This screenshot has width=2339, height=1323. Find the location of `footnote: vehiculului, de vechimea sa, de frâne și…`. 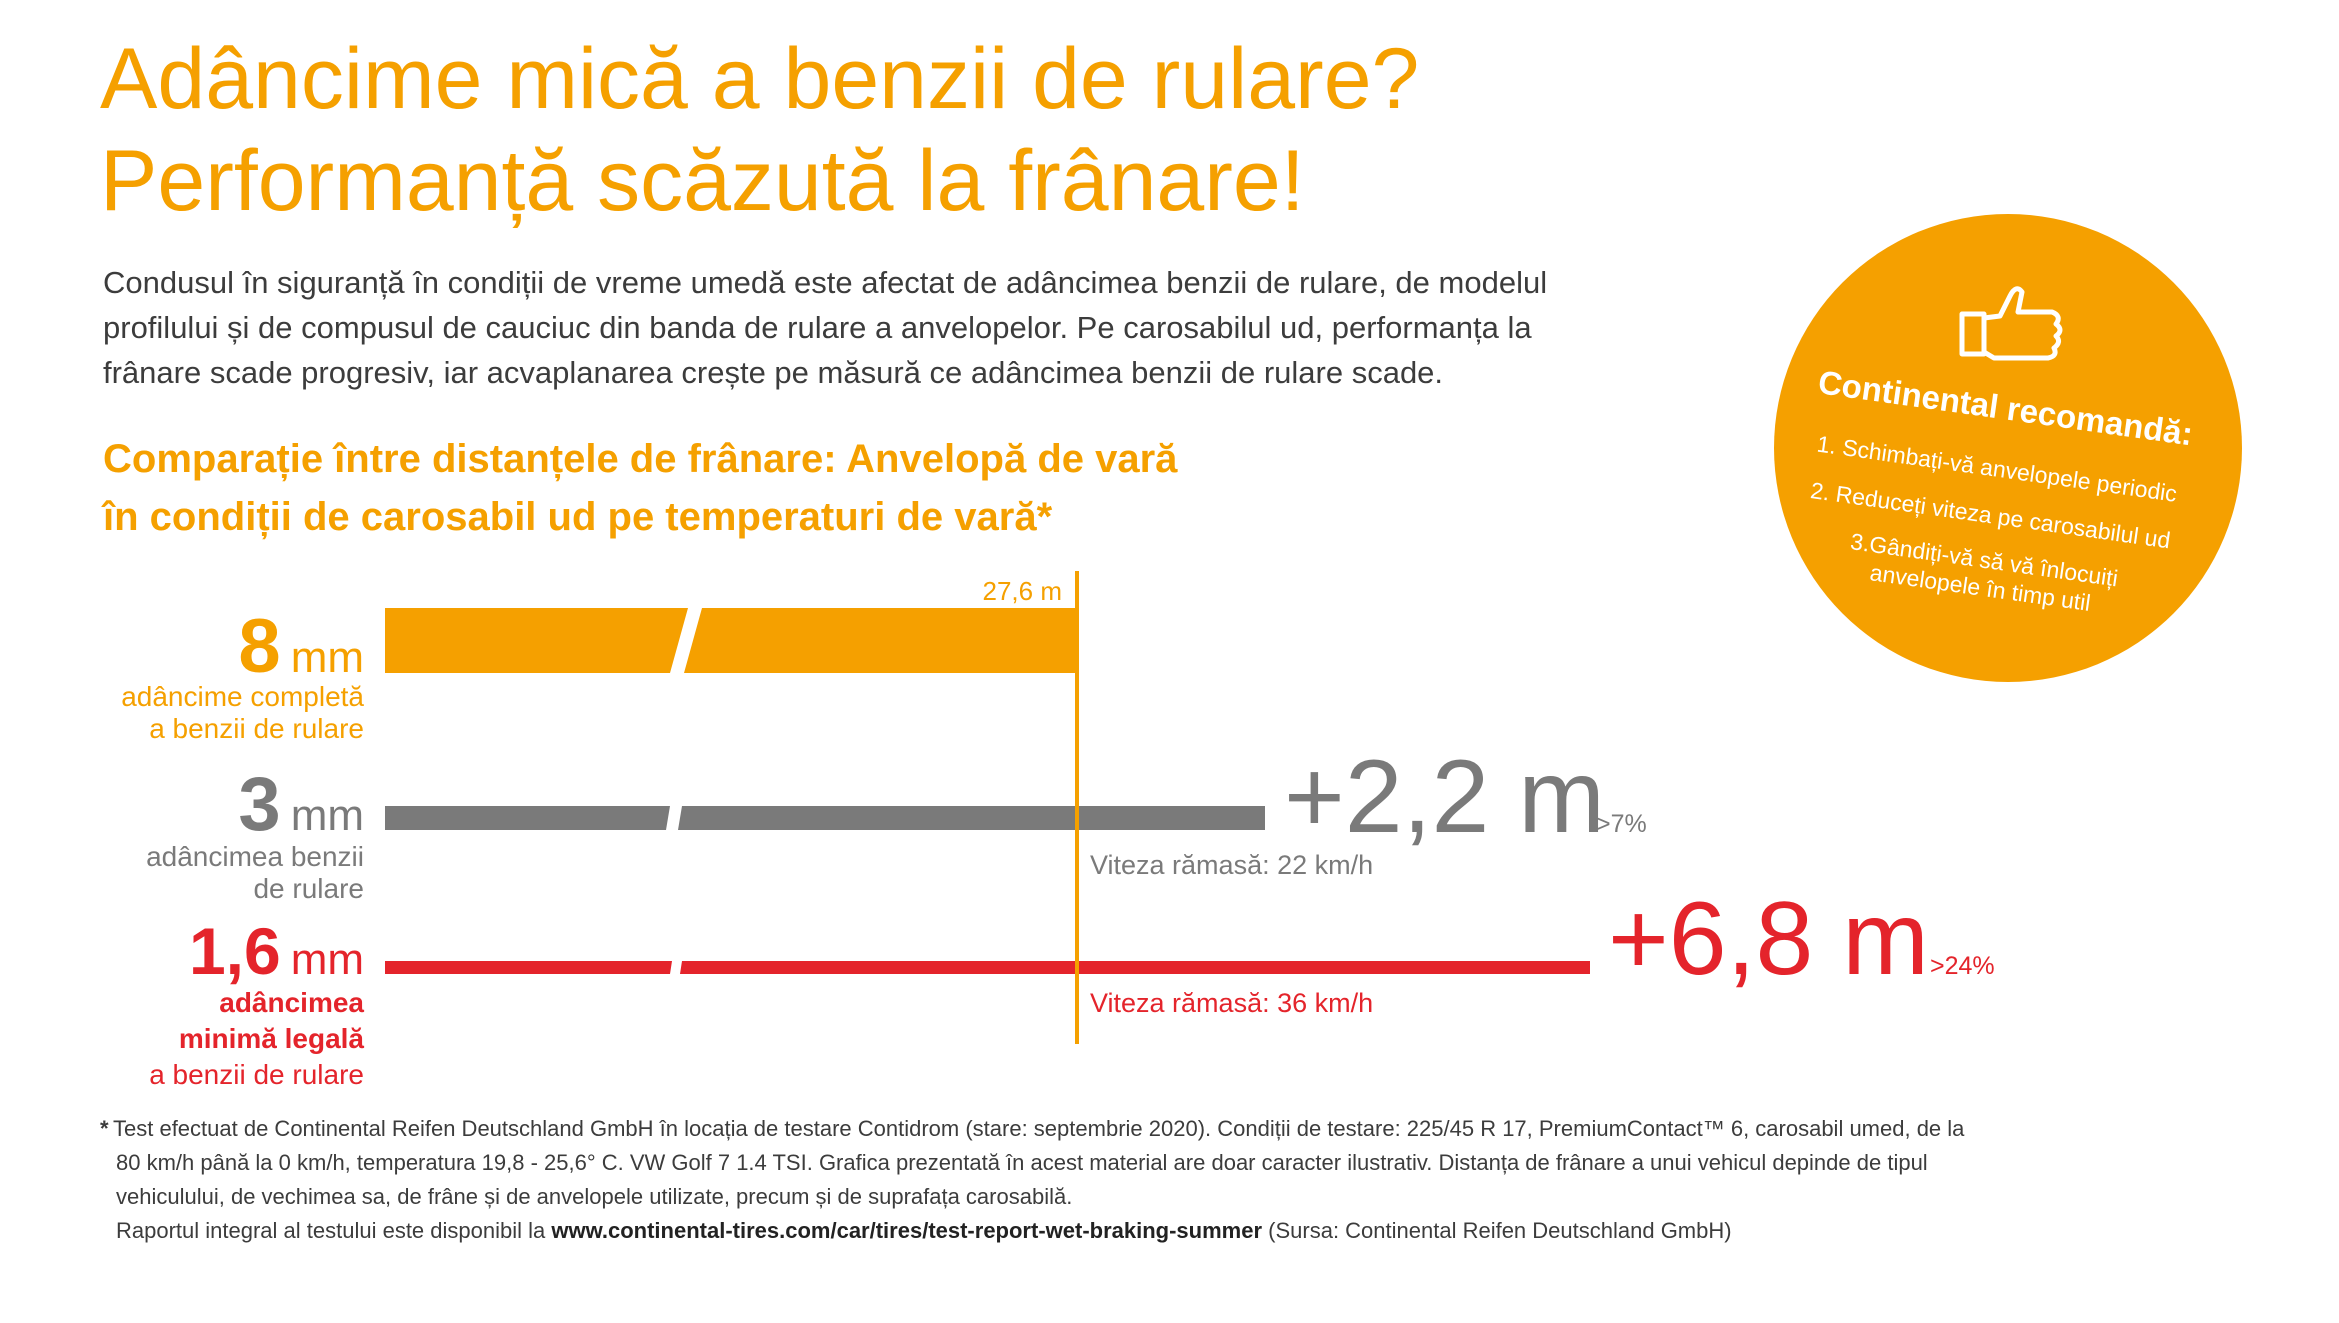

footnote: vehiculului, de vechimea sa, de frâne și… is located at coordinates (594, 1196).